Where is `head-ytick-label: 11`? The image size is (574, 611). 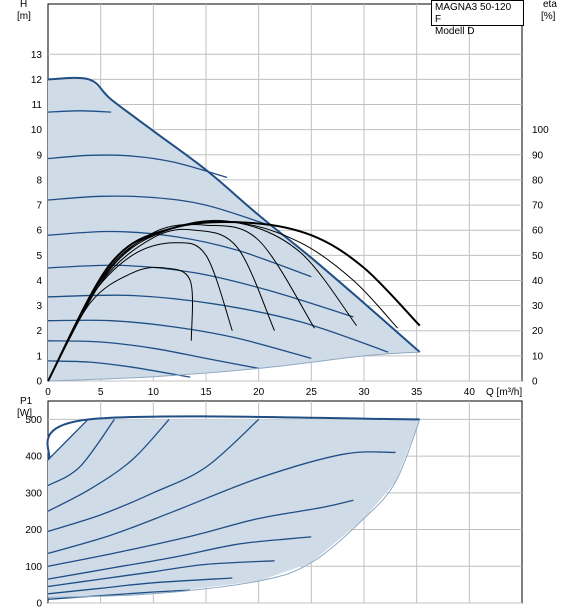 head-ytick-label: 11 is located at coordinates (37, 105).